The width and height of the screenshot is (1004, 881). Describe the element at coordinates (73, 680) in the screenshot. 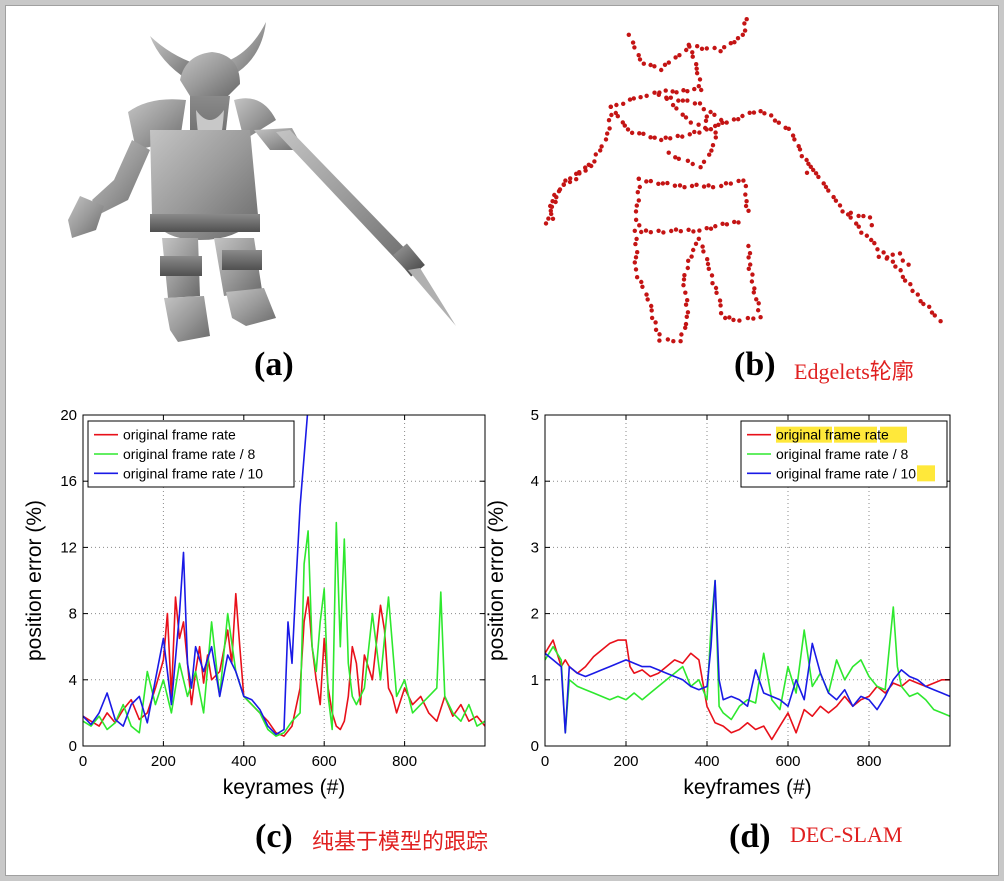

I see `y-tick-label: 4` at that location.